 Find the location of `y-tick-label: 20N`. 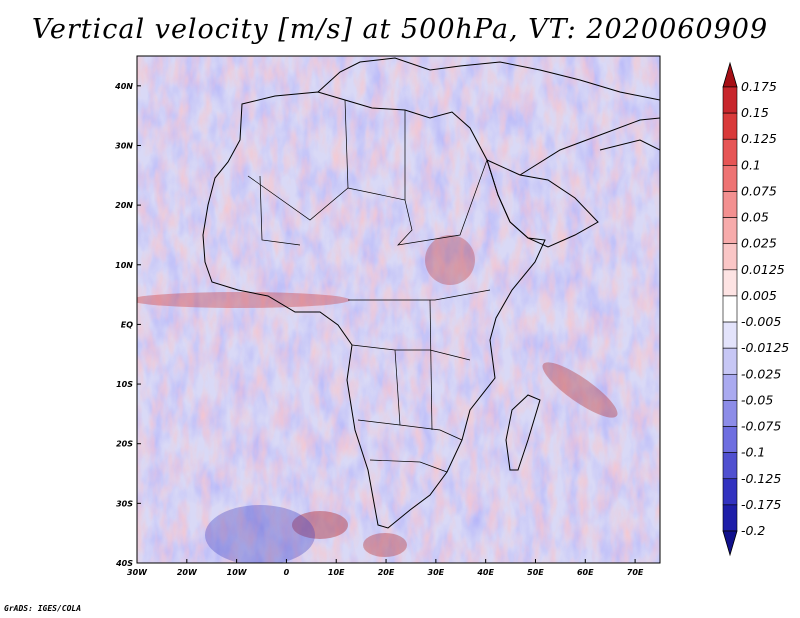

y-tick-label: 20N is located at coordinates (124, 205).